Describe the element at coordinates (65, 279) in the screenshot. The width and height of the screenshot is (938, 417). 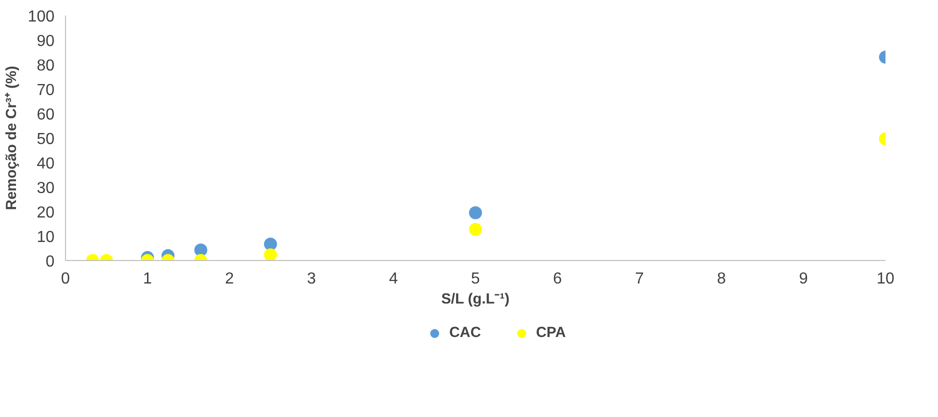
I see `x-tick-label: 0` at that location.